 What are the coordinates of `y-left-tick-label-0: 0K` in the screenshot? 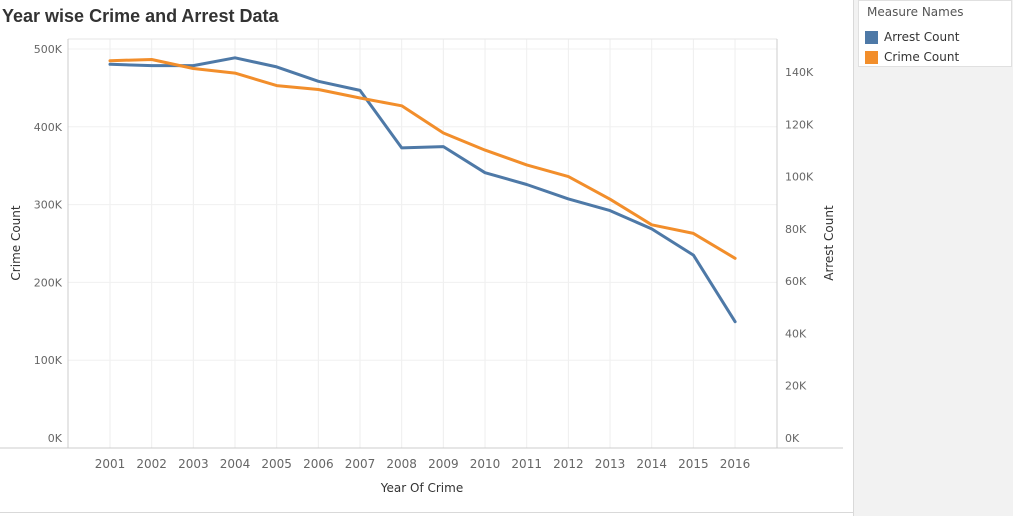 It's located at (55, 438).